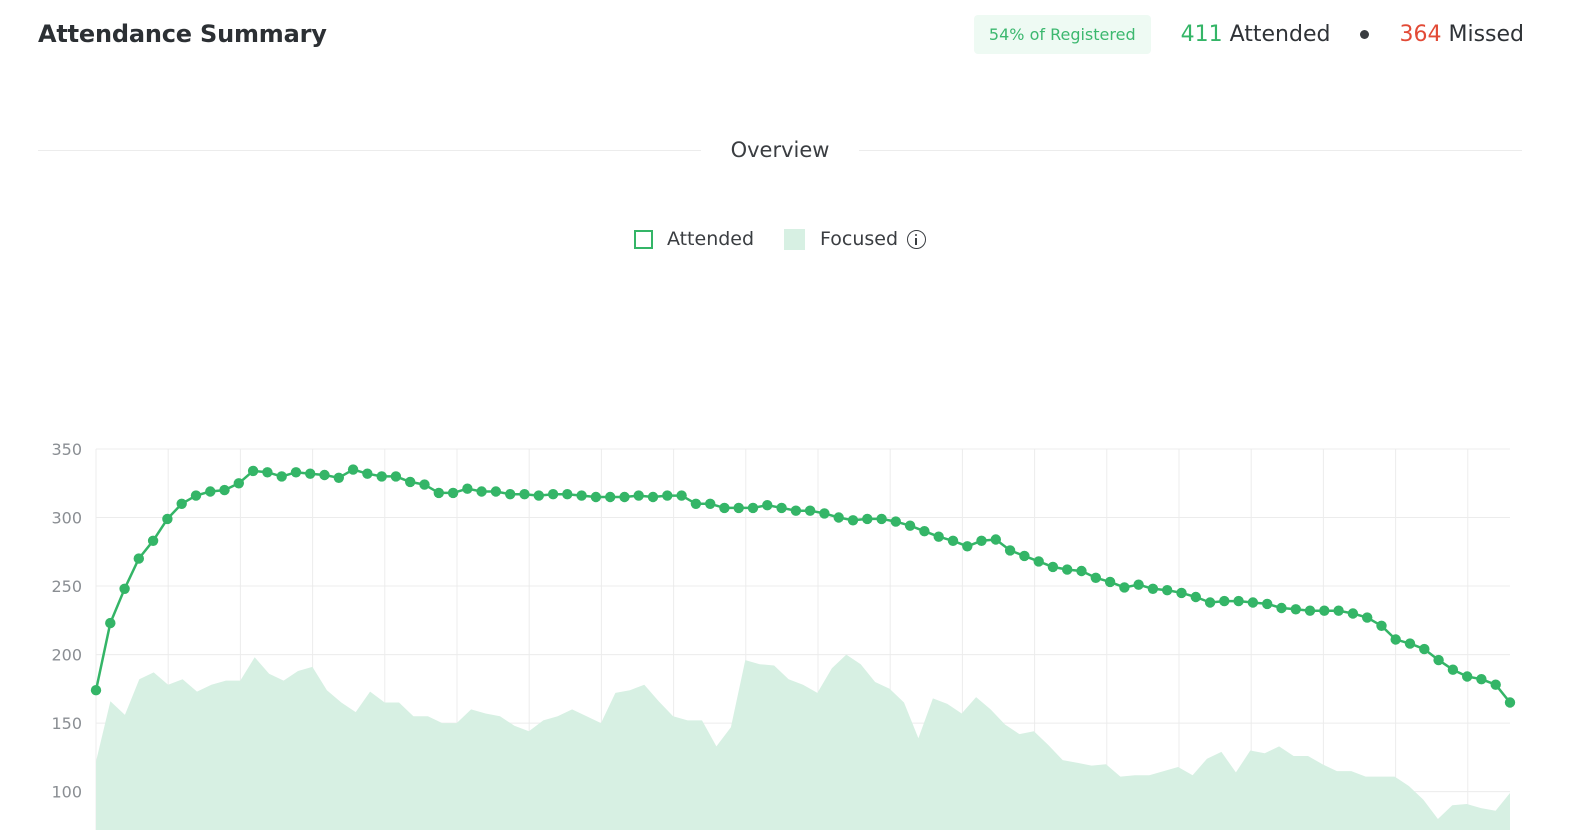 The image size is (1584, 830). What do you see at coordinates (66, 655) in the screenshot?
I see `y-tick-label: 200` at bounding box center [66, 655].